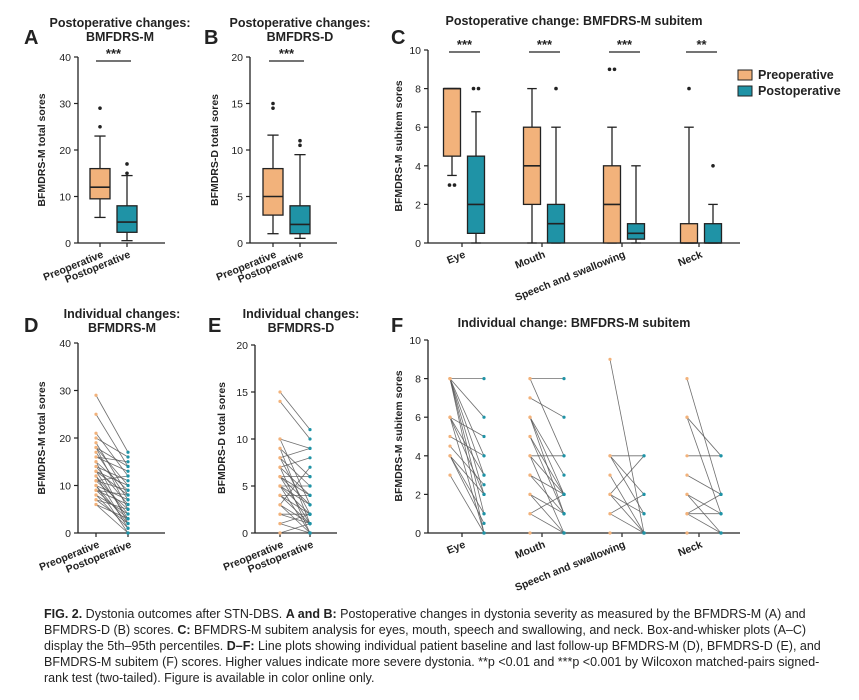 This screenshot has height=700, width=859. Describe the element at coordinates (31, 326) in the screenshot. I see `panel-d-panel-label: D` at that location.